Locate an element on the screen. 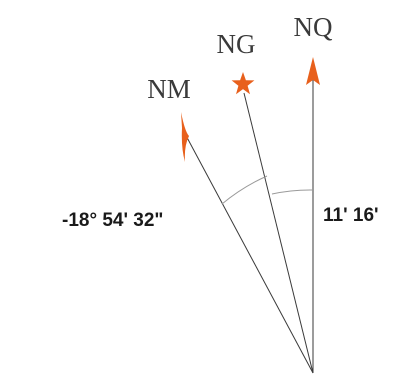 The height and width of the screenshot is (379, 401). magnetic-declination-arc is located at coordinates (244, 190).